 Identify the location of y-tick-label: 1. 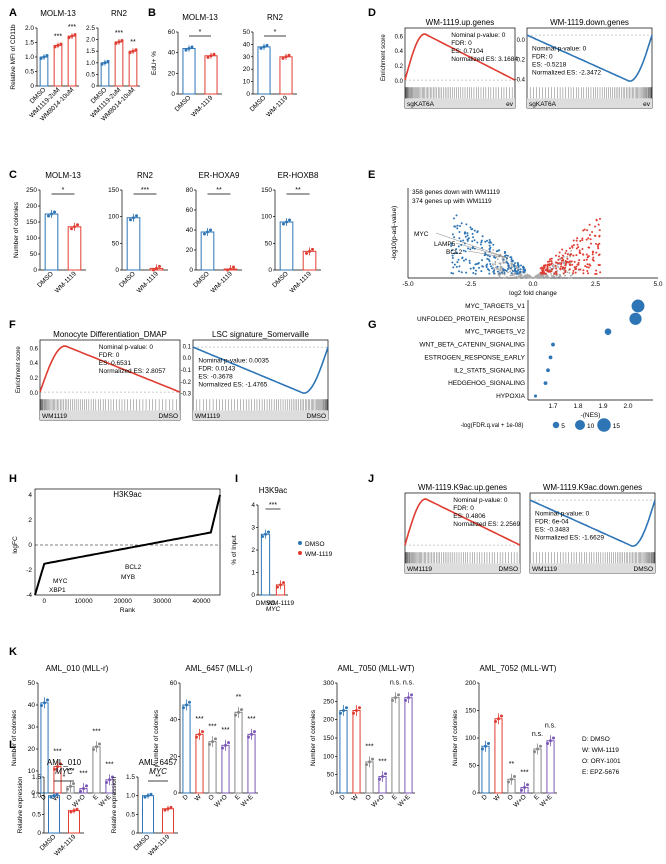
(253, 573).